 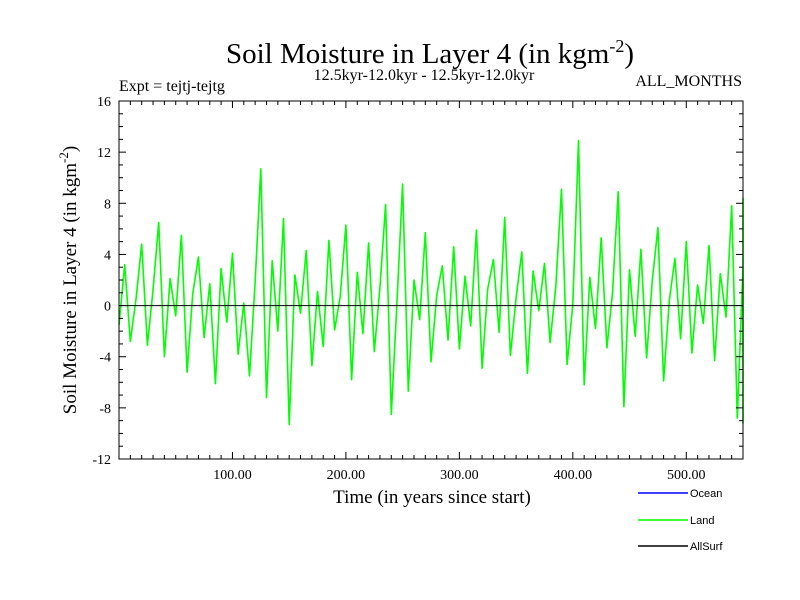 I want to click on y-axis-label-tail: ), so click(x=70, y=149).